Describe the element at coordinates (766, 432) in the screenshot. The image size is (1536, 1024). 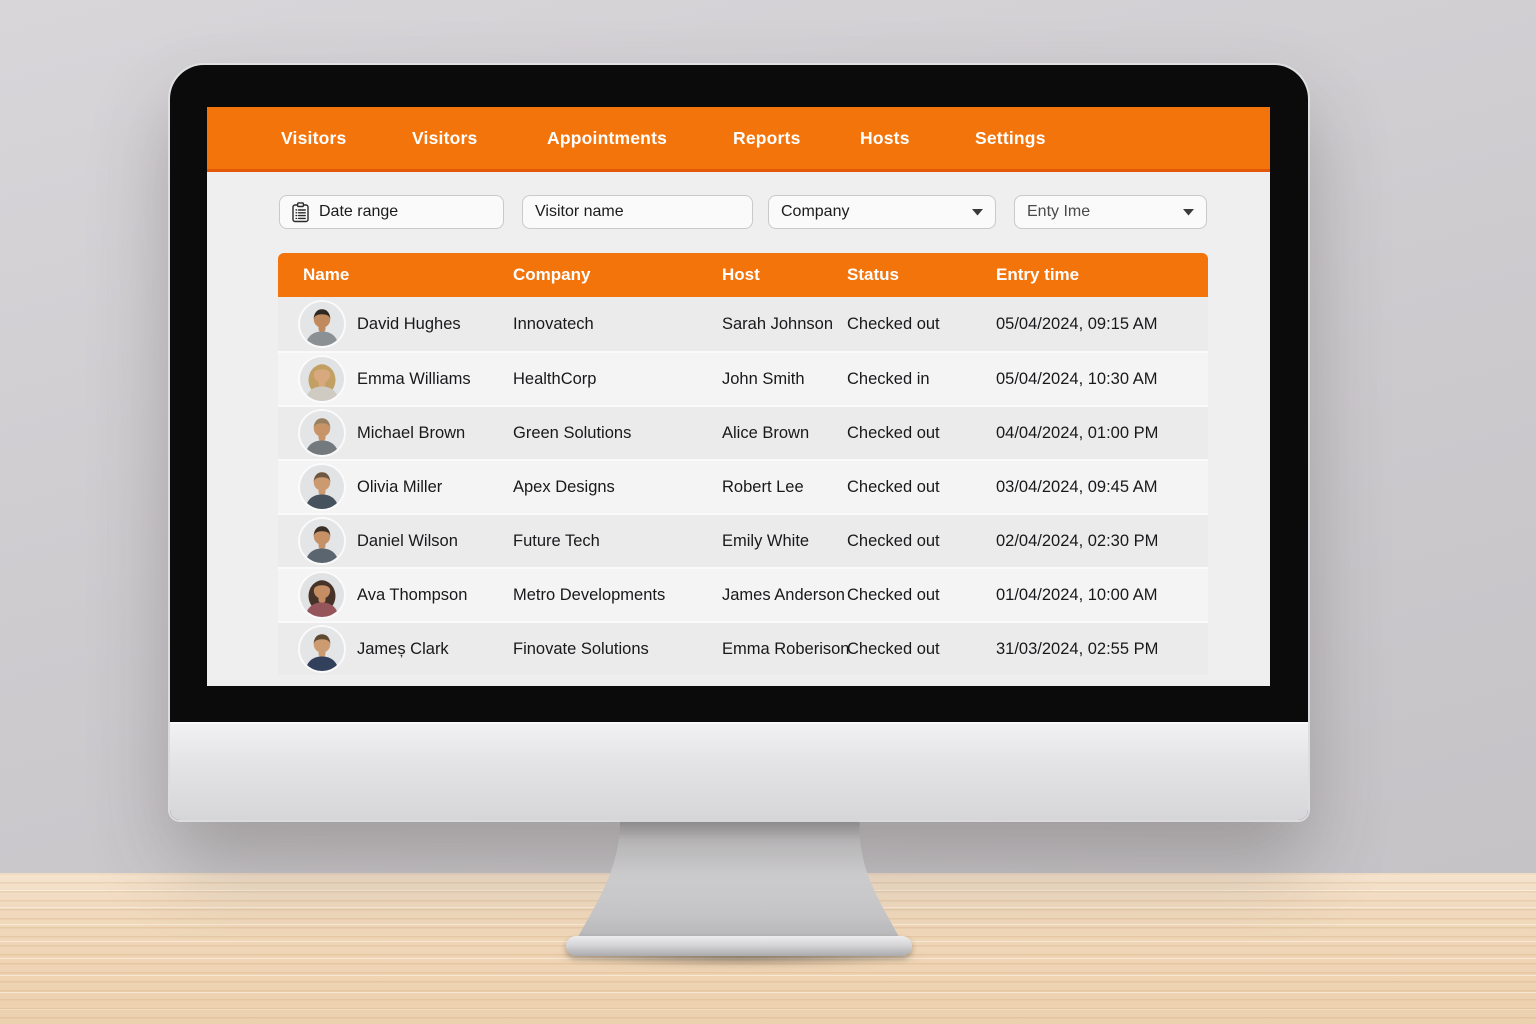
I see `host-cell: Alice Brown` at that location.